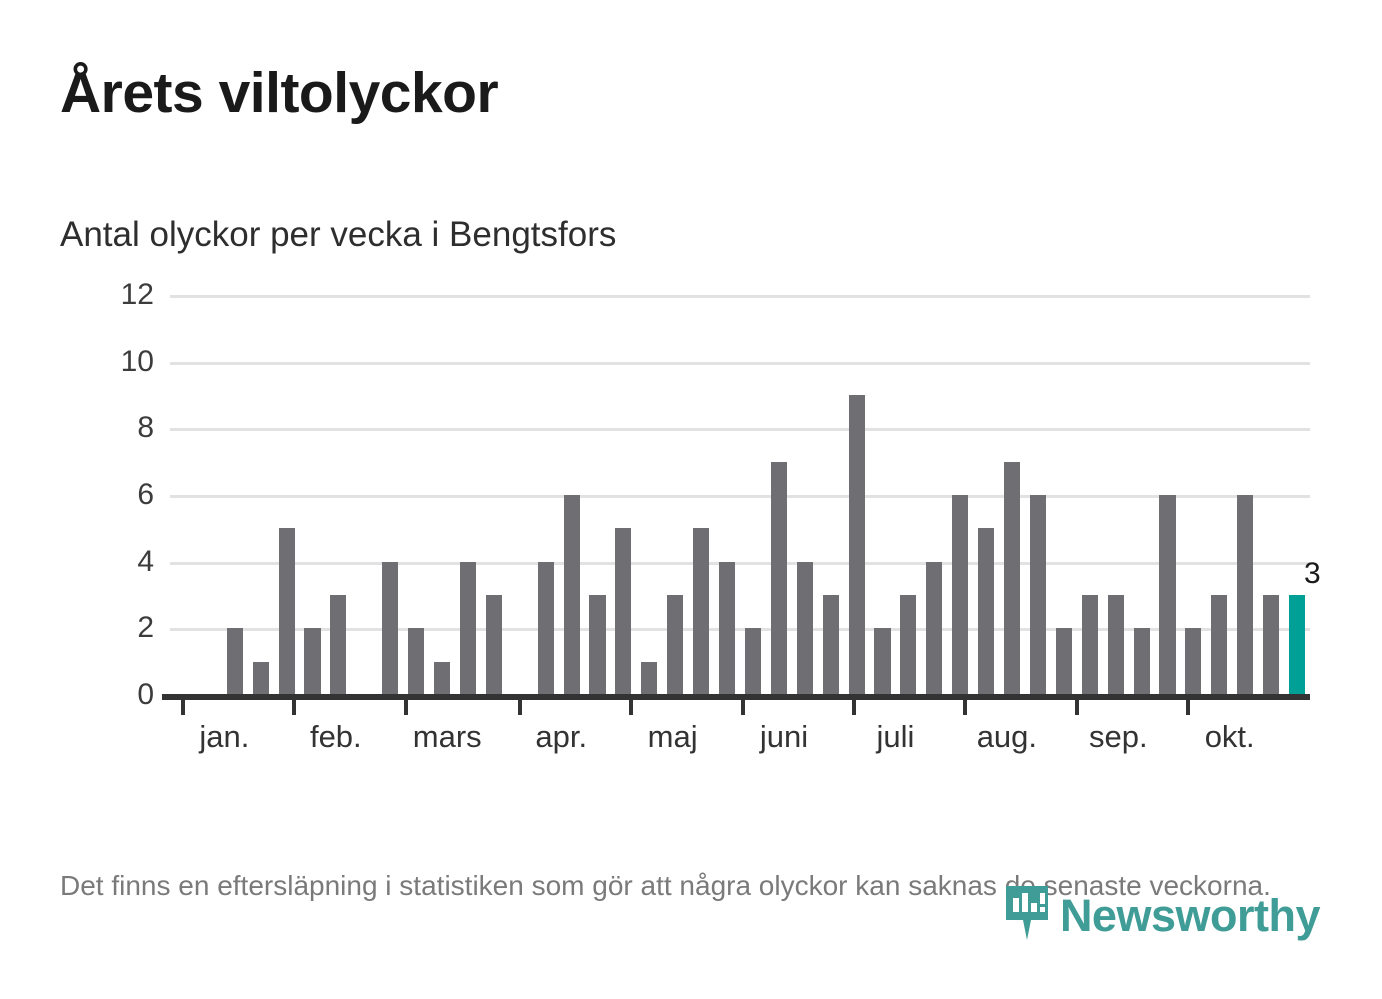 The image size is (1382, 999). Describe the element at coordinates (1190, 915) in the screenshot. I see `logo-wordmark: Newsworthy` at that location.